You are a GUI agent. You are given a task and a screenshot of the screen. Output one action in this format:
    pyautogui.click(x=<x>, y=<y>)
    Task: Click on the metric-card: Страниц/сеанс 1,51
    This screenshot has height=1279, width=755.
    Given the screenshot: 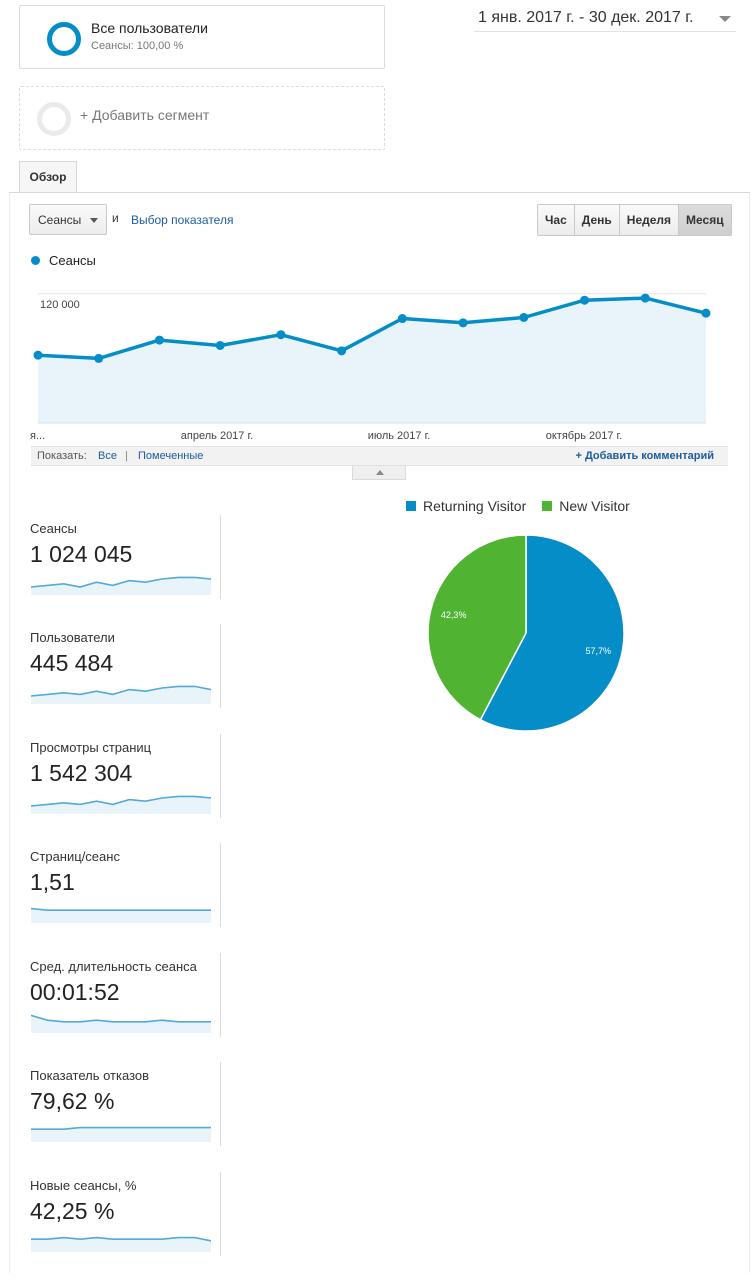 What is the action you would take?
    pyautogui.click(x=125, y=888)
    